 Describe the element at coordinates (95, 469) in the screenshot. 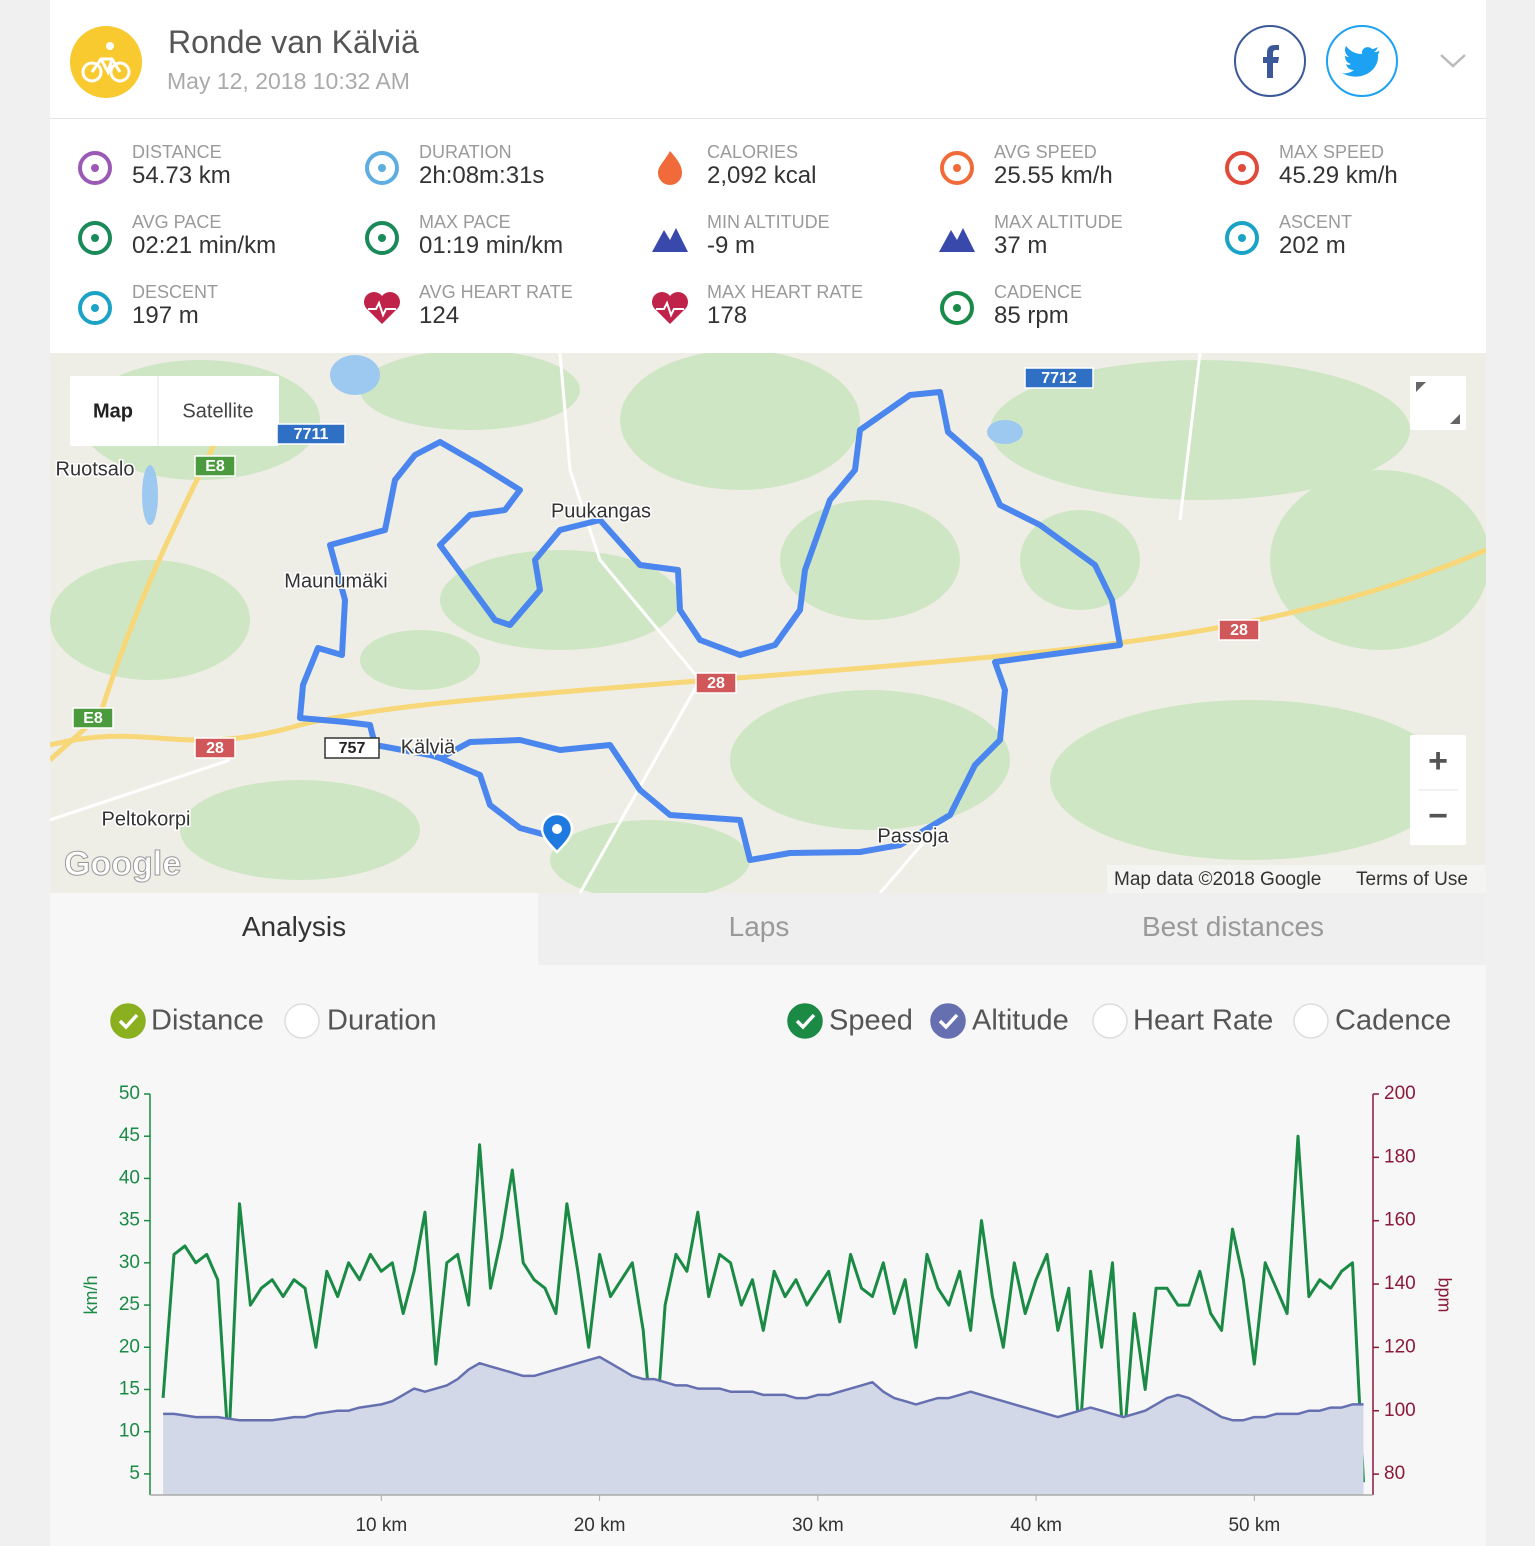

I see `place-label: Ruotsalo` at that location.